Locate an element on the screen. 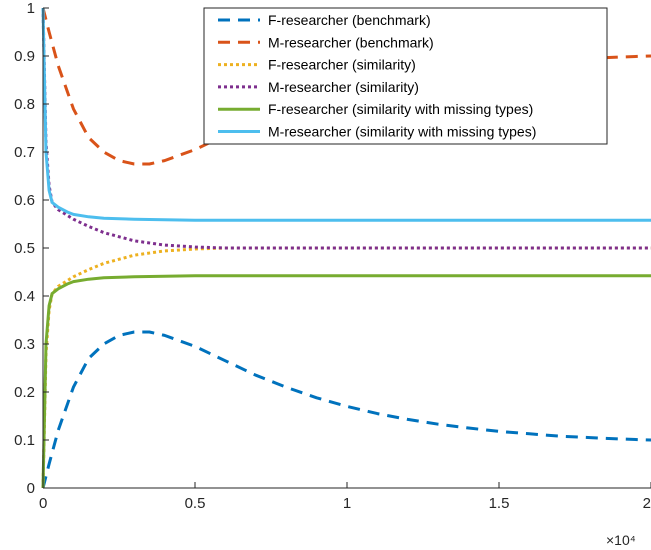  y-tick-label: 0.7 is located at coordinates (24, 152).